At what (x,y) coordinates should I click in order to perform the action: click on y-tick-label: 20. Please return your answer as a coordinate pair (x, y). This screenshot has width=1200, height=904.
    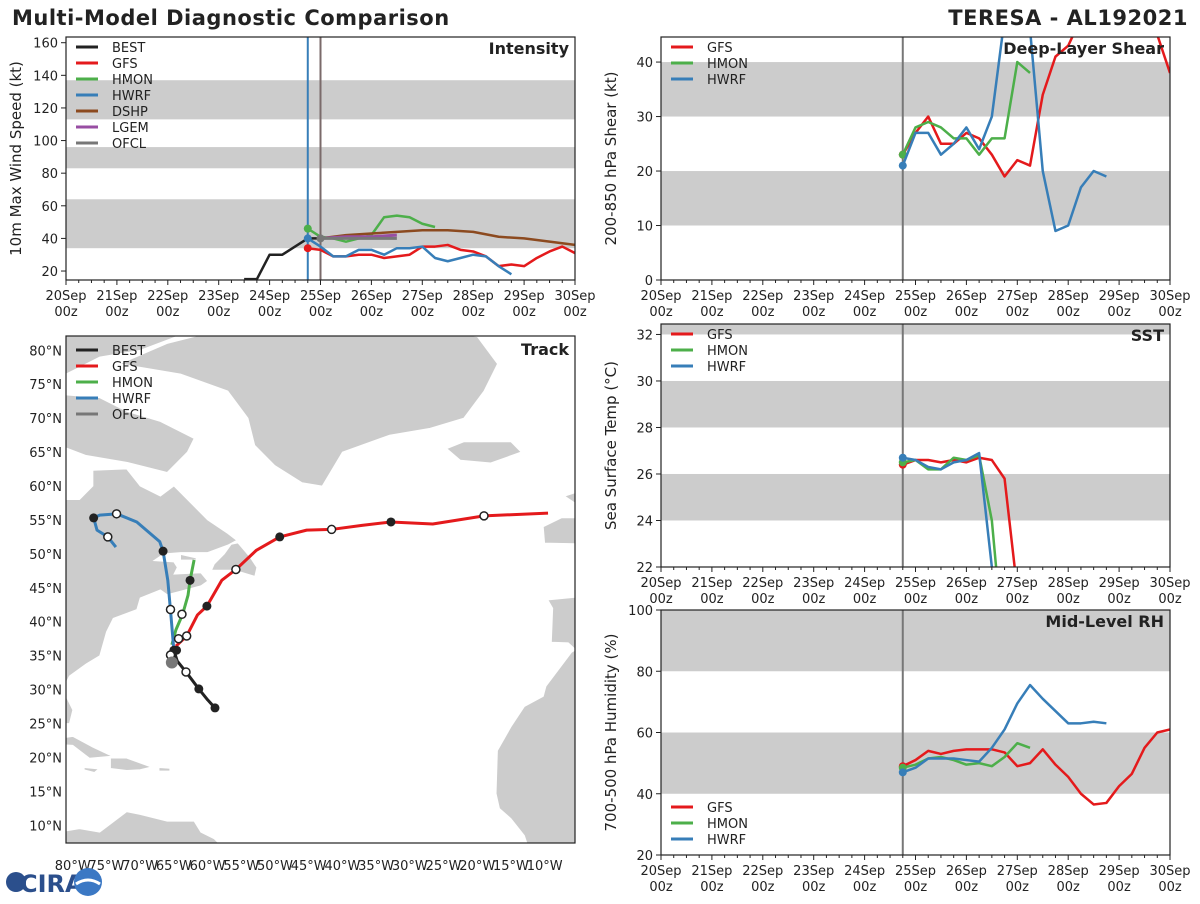
    Looking at the image, I should click on (644, 856).